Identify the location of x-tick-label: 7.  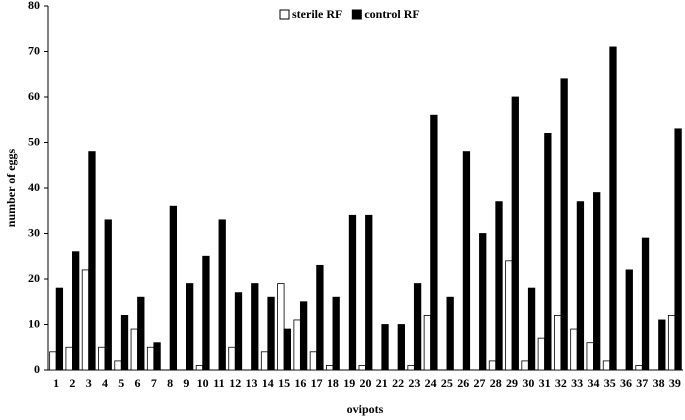
(154, 383).